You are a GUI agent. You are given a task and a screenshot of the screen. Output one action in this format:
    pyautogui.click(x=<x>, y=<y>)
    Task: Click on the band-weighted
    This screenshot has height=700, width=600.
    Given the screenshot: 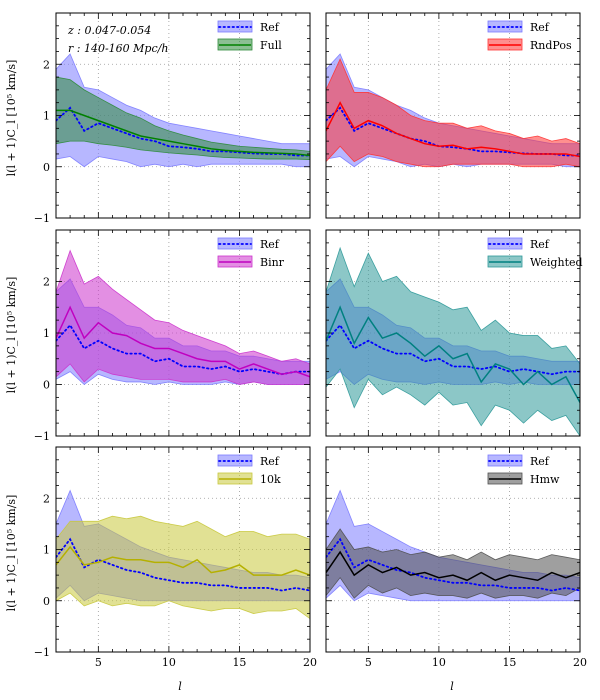 What is the action you would take?
    pyautogui.click(x=453, y=341)
    